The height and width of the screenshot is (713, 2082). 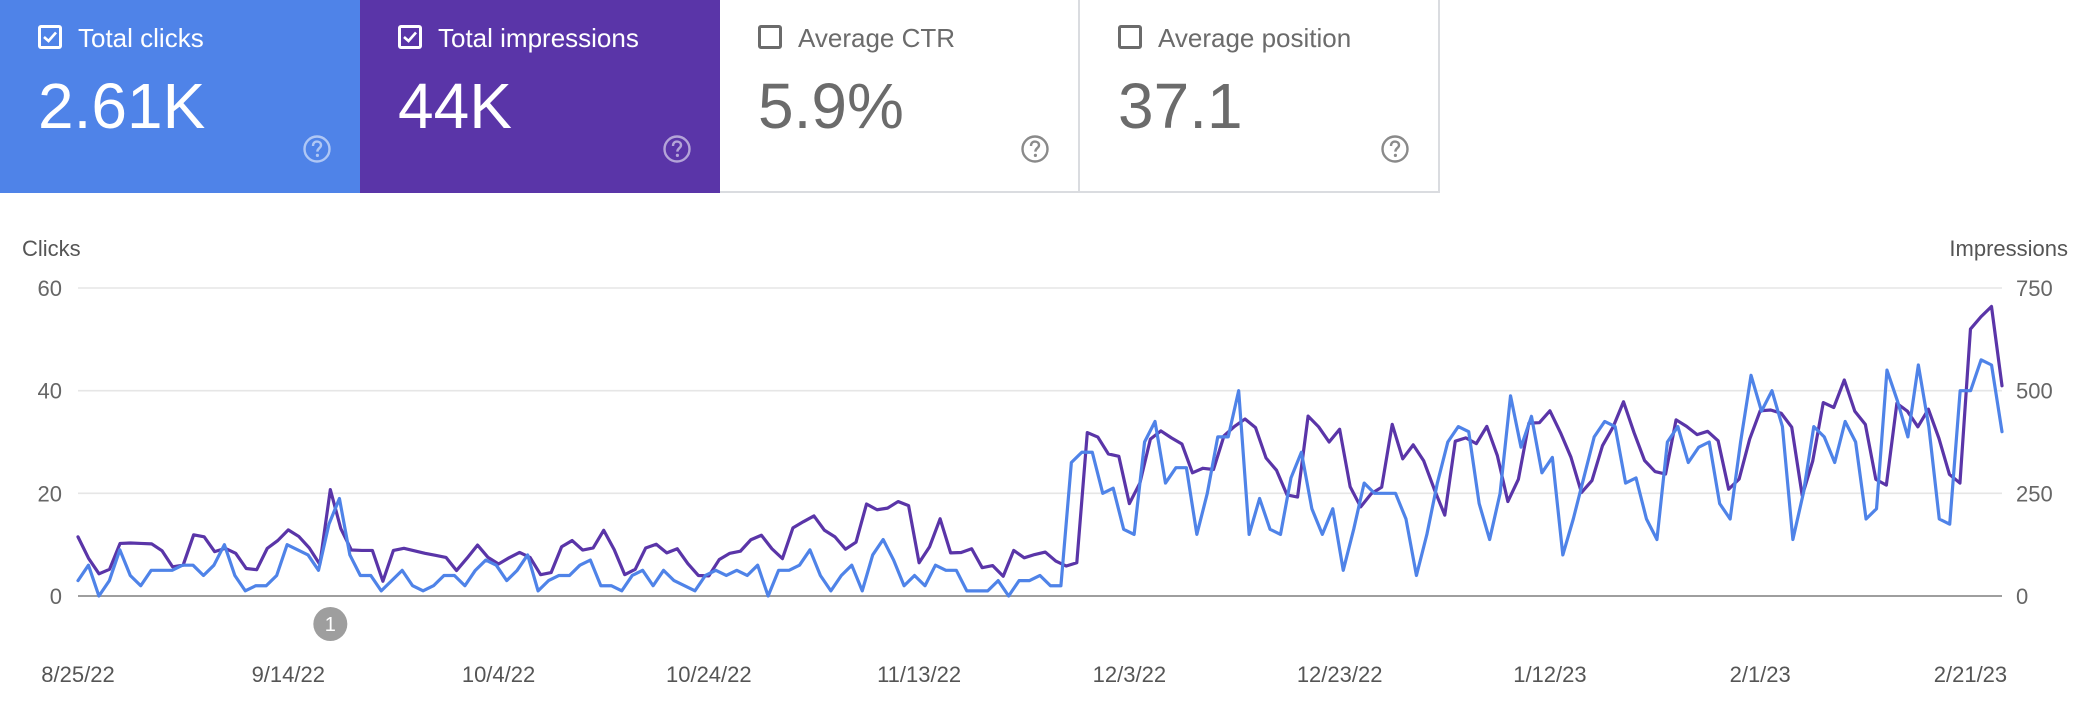 What do you see at coordinates (50, 288) in the screenshot?
I see `left-tick-label: 60` at bounding box center [50, 288].